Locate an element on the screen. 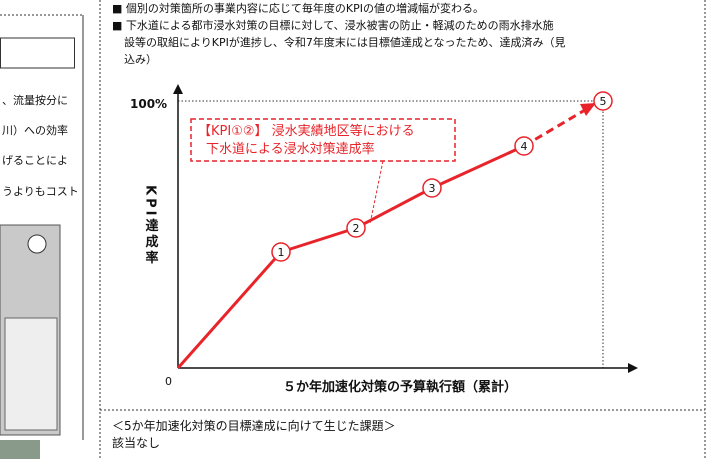 This screenshot has width=706, height=463. point-label: 1 is located at coordinates (281, 252).